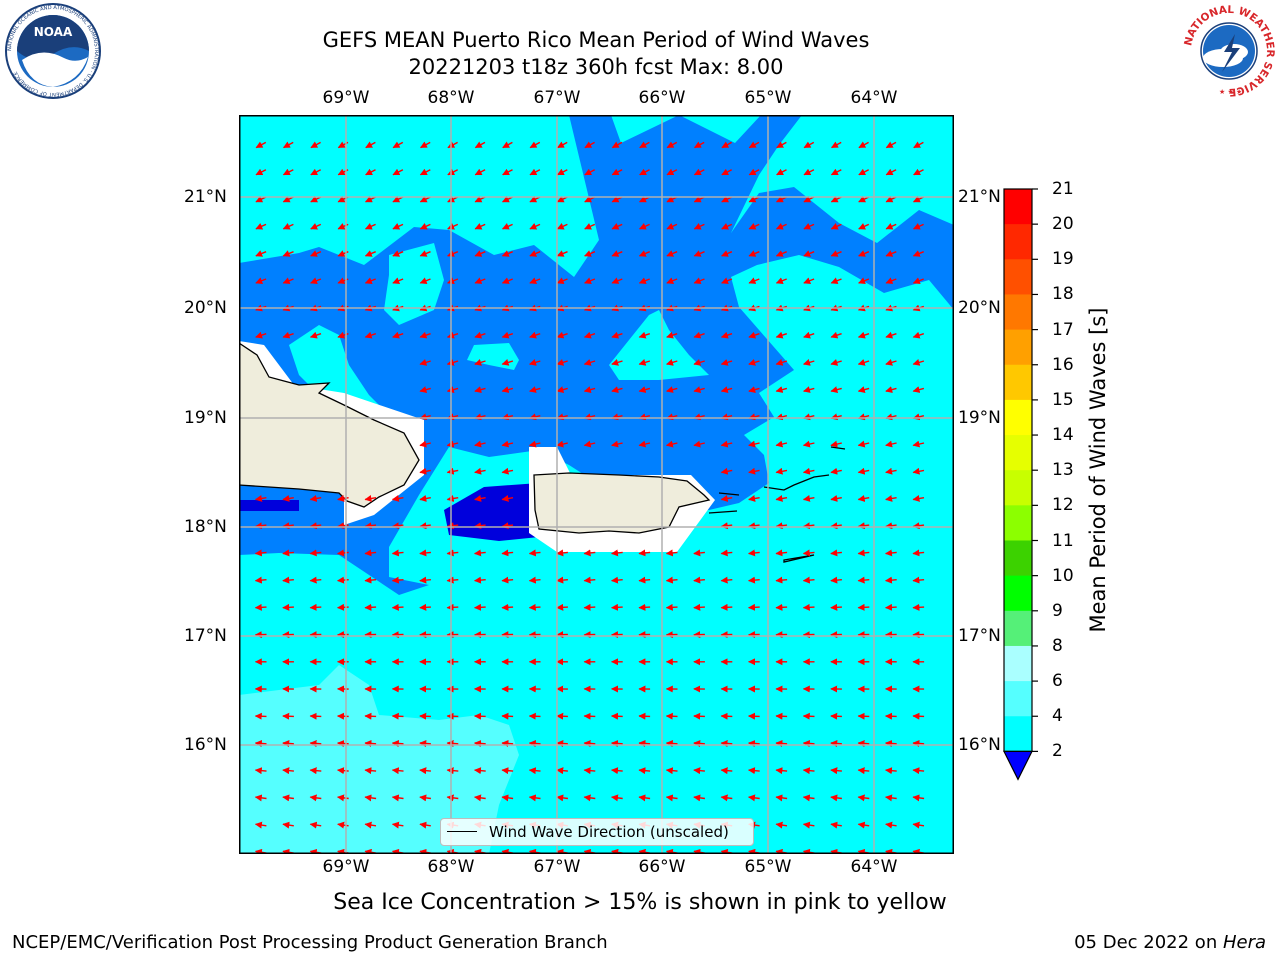 Image resolution: width=1280 pixels, height=960 pixels. I want to click on colorbar-tick-label: 14, so click(1063, 435).